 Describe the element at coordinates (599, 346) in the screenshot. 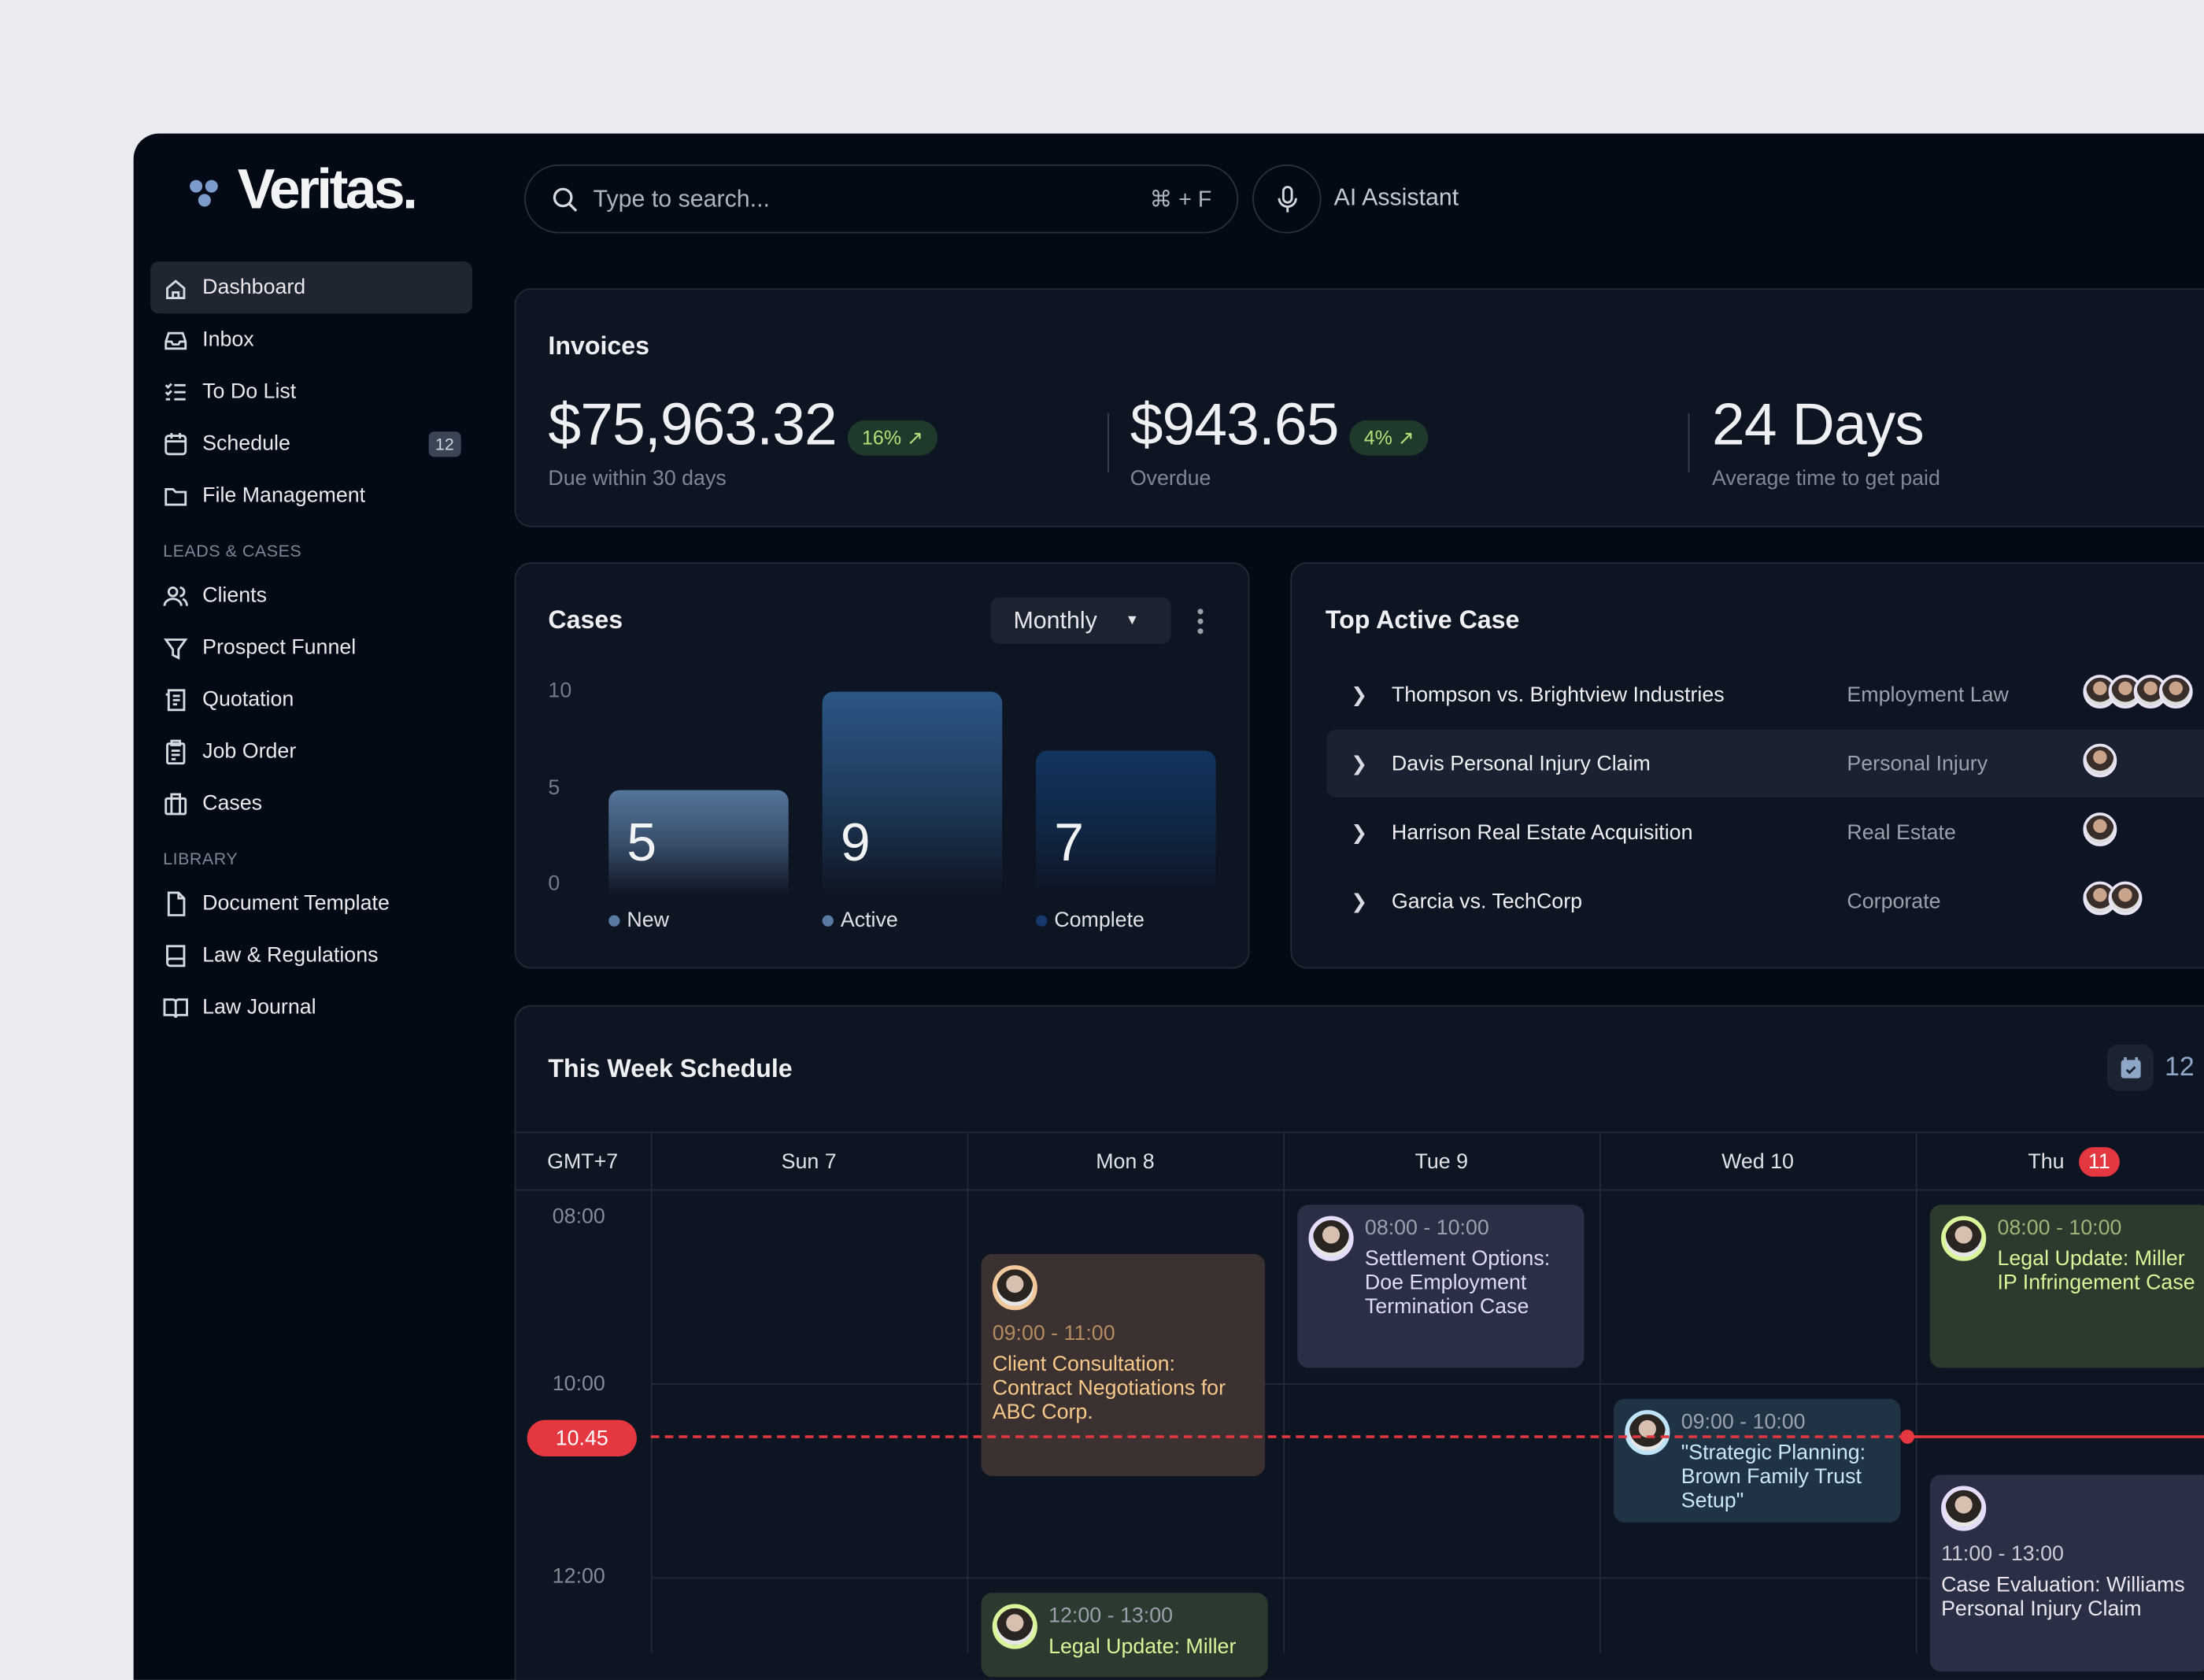

I see `card-title: Invoices` at that location.